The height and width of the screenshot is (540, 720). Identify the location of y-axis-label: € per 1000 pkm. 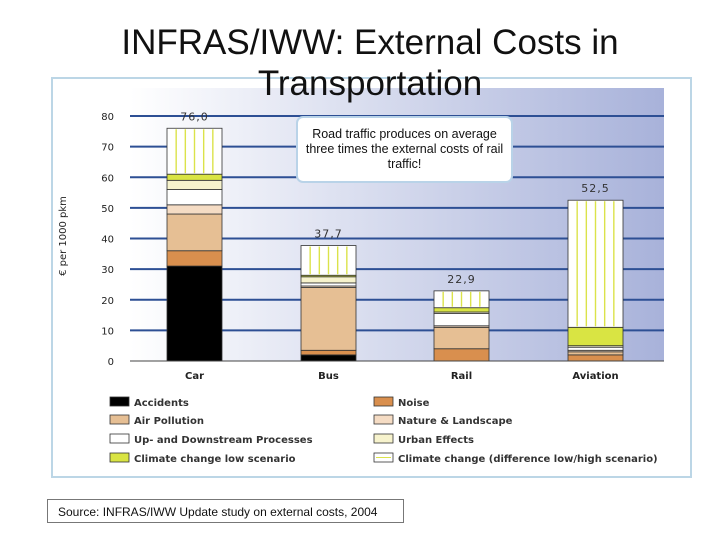
(63, 236).